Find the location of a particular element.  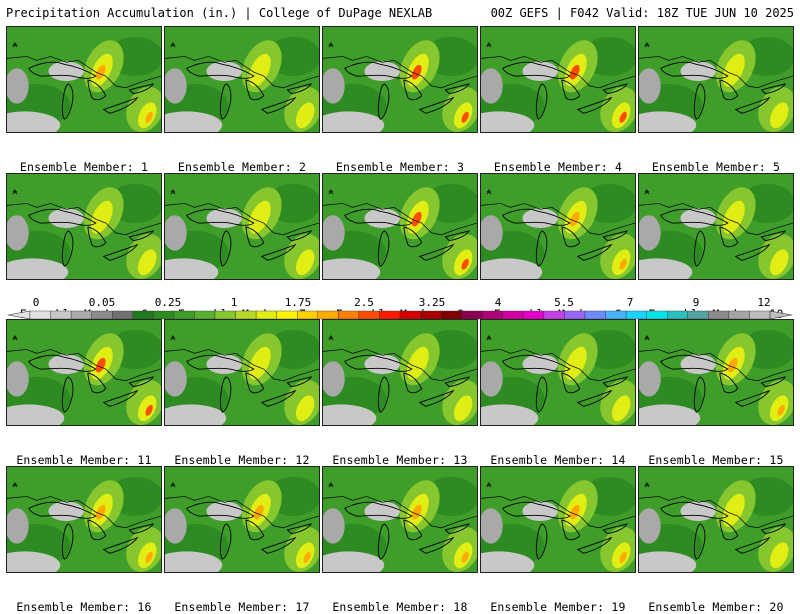

colorbar-tick-label: 1 is located at coordinates (234, 302).